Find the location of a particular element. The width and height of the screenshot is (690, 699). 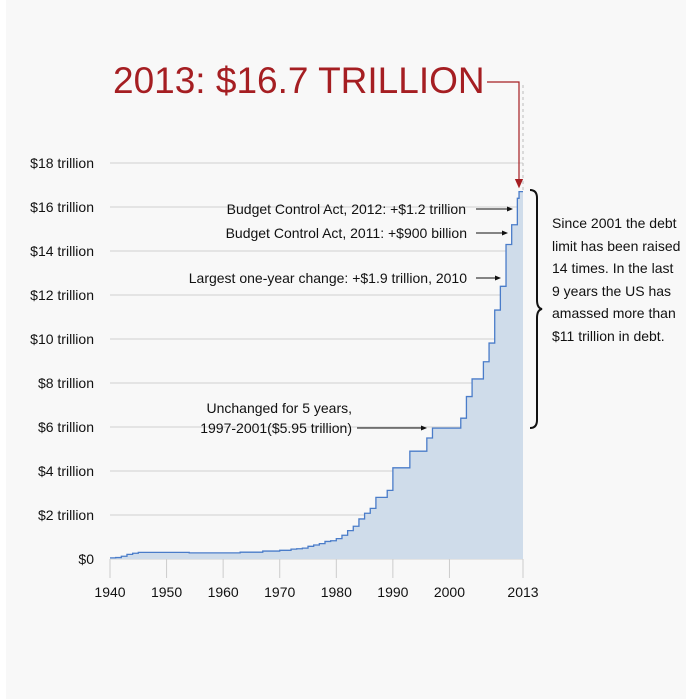

annotation-unchanged-line2: 1997-2001($5.95 trillion) is located at coordinates (276, 428).